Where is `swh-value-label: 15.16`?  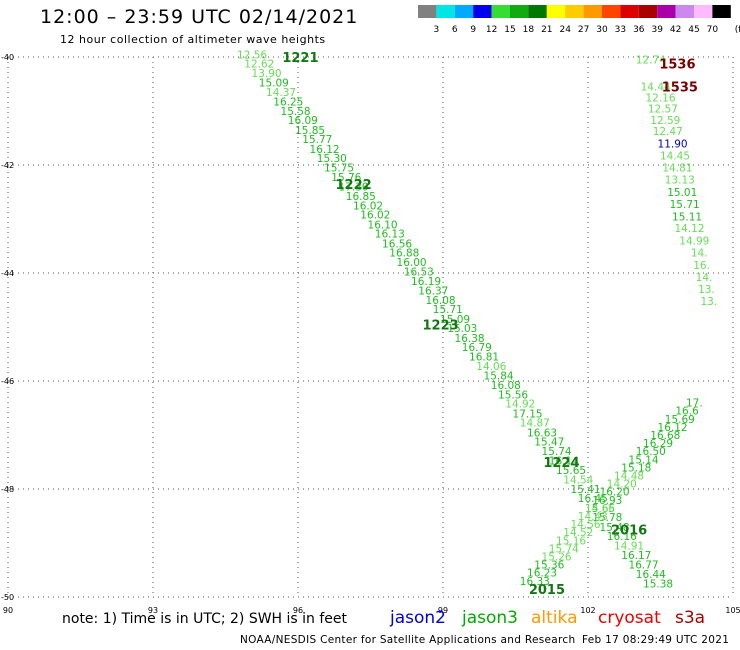
swh-value-label: 15.16 is located at coordinates (571, 541).